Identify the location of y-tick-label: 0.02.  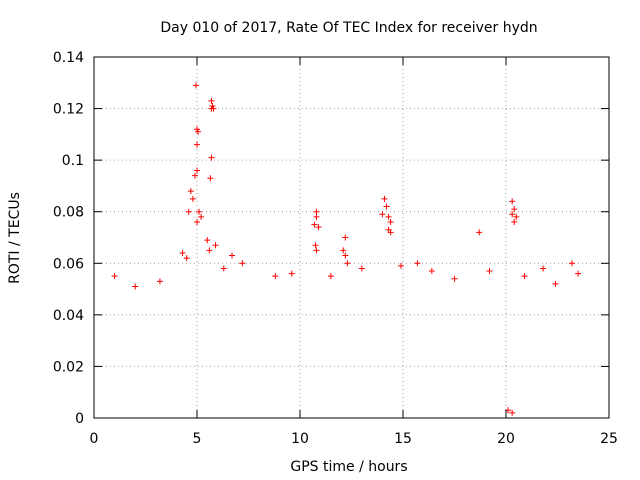
(68, 367).